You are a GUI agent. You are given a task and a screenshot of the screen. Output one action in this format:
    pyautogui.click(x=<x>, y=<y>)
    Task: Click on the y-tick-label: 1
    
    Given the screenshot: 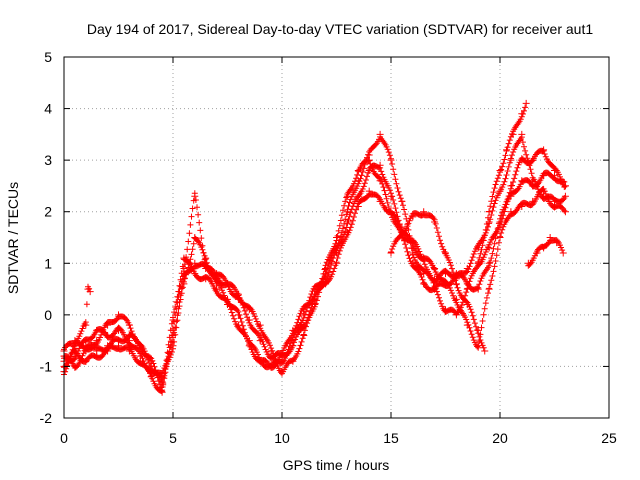 What is the action you would take?
    pyautogui.click(x=48, y=263)
    